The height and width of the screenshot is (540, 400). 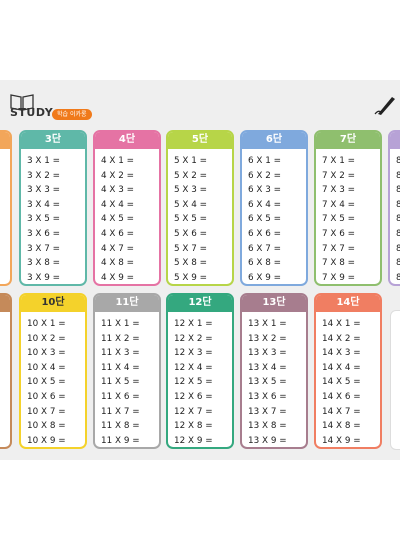 What do you see at coordinates (46, 440) in the screenshot?
I see `table-row: 10 X 9 =` at bounding box center [46, 440].